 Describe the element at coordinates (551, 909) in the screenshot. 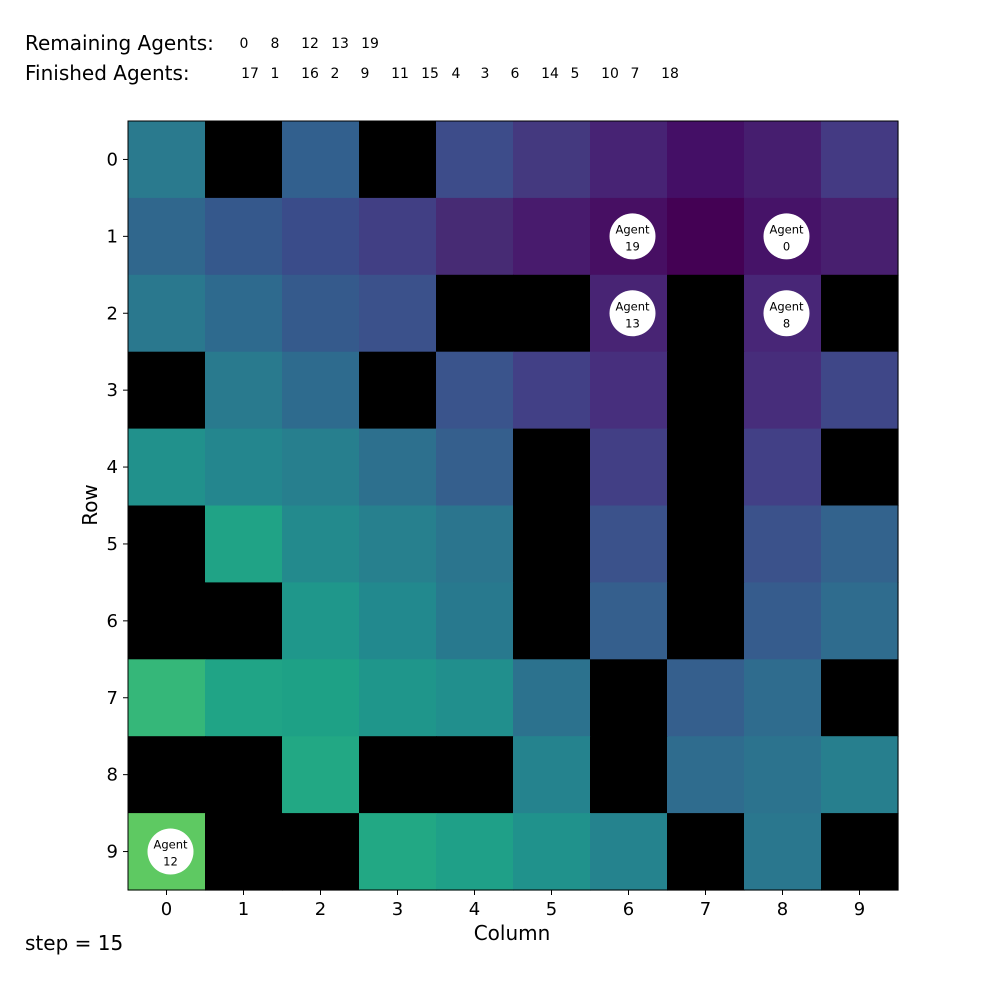

I see `x-tick-label: 5` at that location.